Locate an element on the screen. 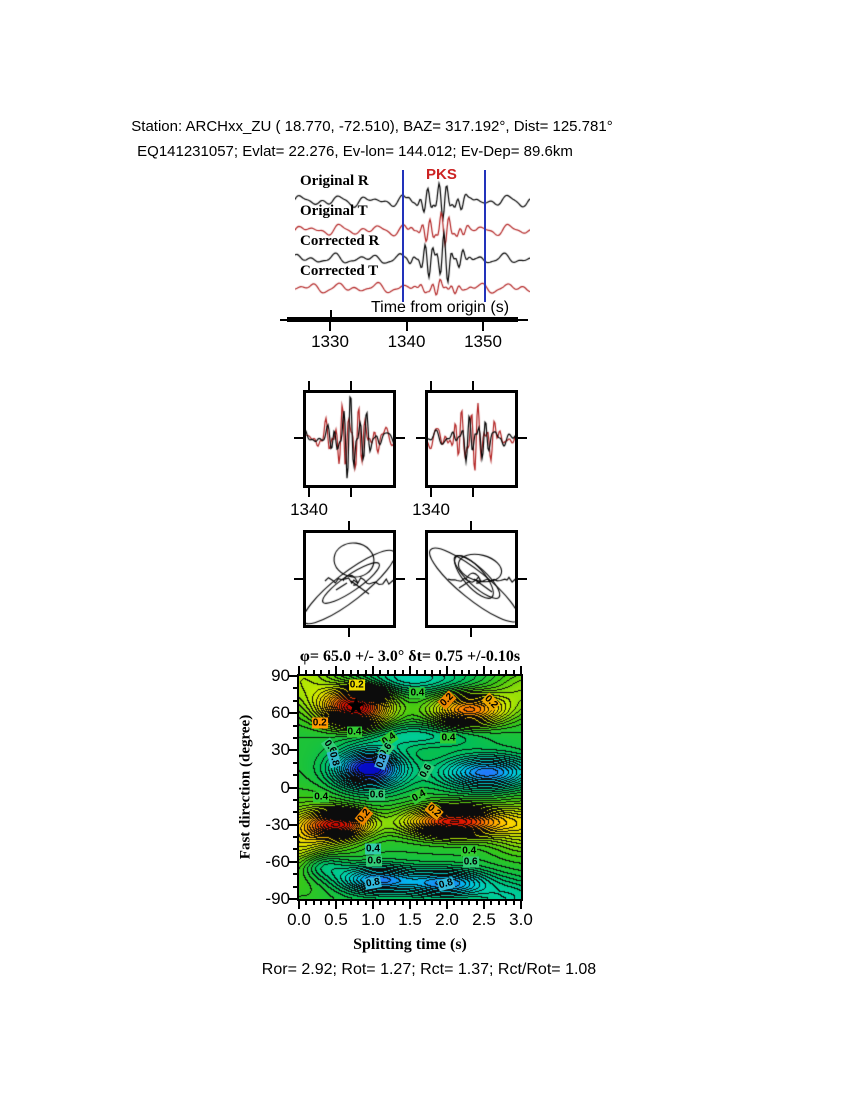 Image resolution: width=850 pixels, height=1100 pixels. contour-label-21-0.6: 0.6 is located at coordinates (470, 862).